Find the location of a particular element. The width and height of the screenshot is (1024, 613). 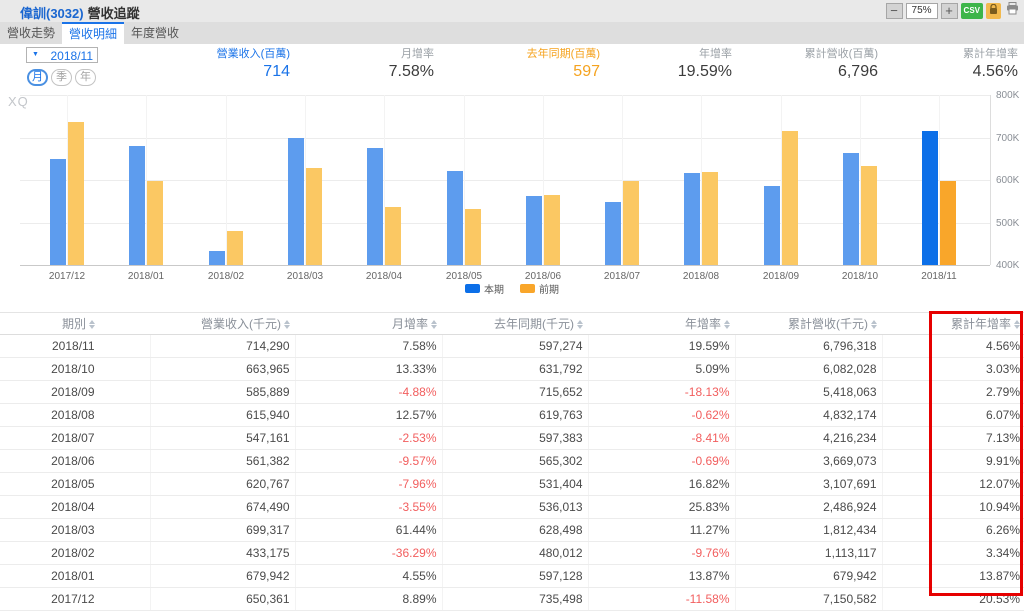

bar-previous-2018/05 is located at coordinates (473, 237).